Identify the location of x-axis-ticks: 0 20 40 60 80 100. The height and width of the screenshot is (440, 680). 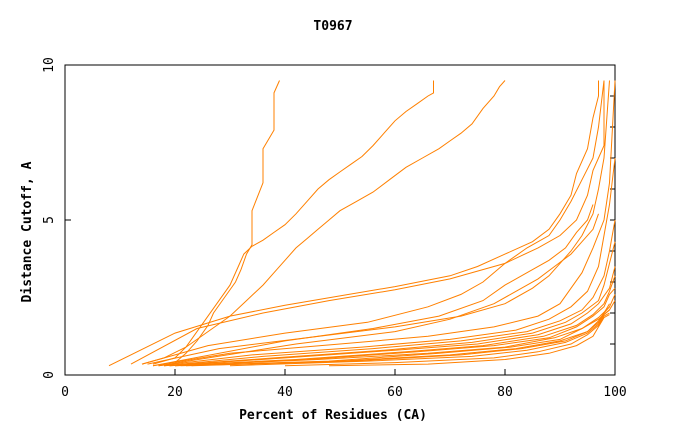
(344, 384).